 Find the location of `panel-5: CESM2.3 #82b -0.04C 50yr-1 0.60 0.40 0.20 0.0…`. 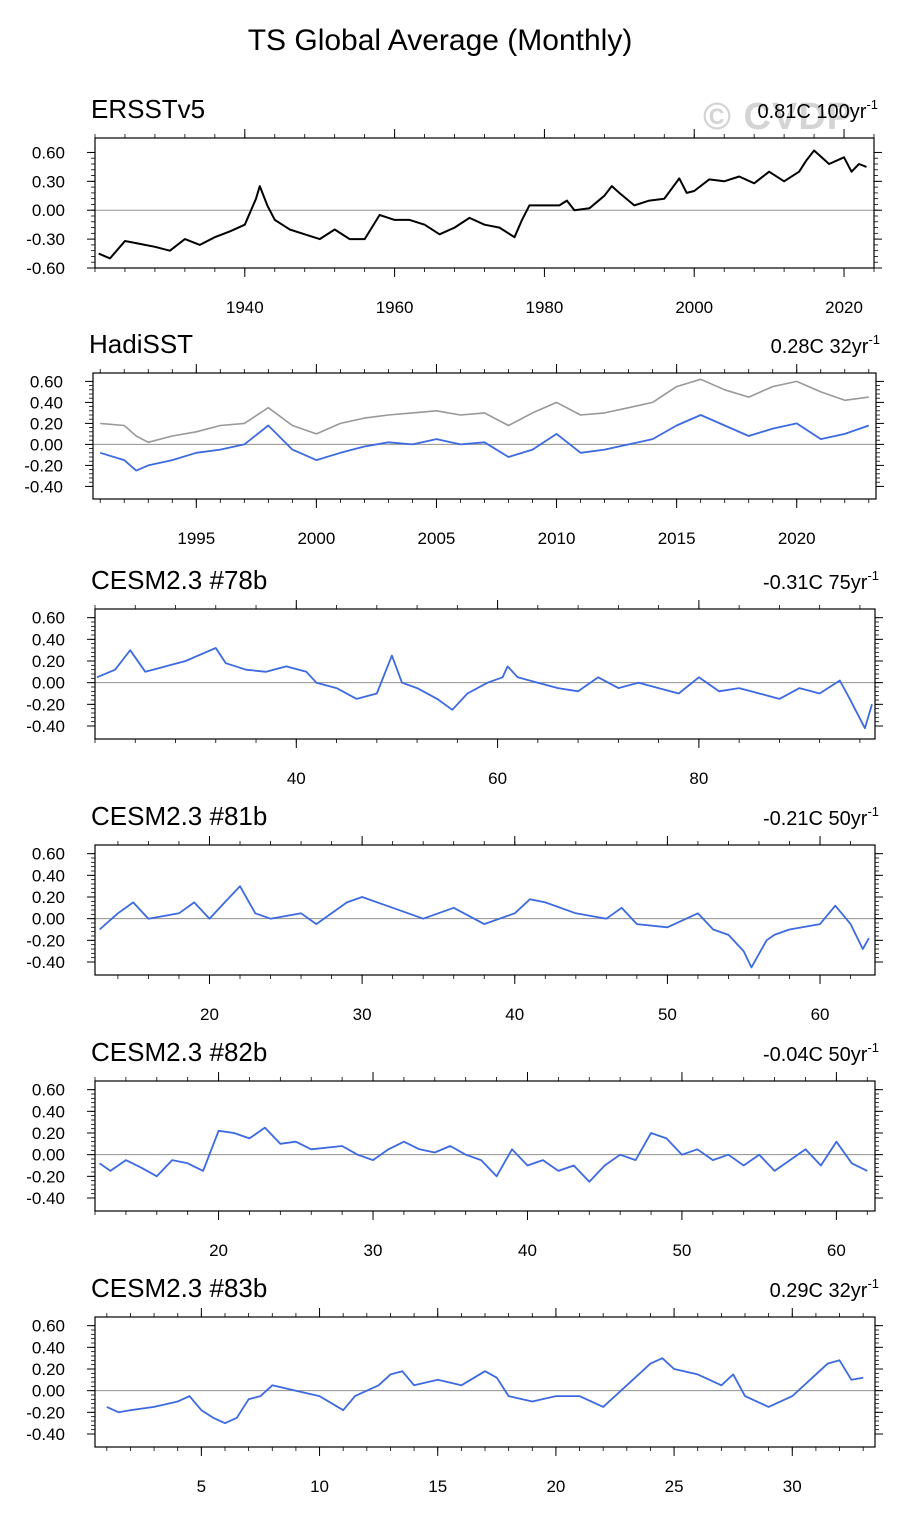

panel-5: CESM2.3 #82b -0.04C 50yr-1 0.60 0.40 0.20 0.0… is located at coordinates (454, 1148).